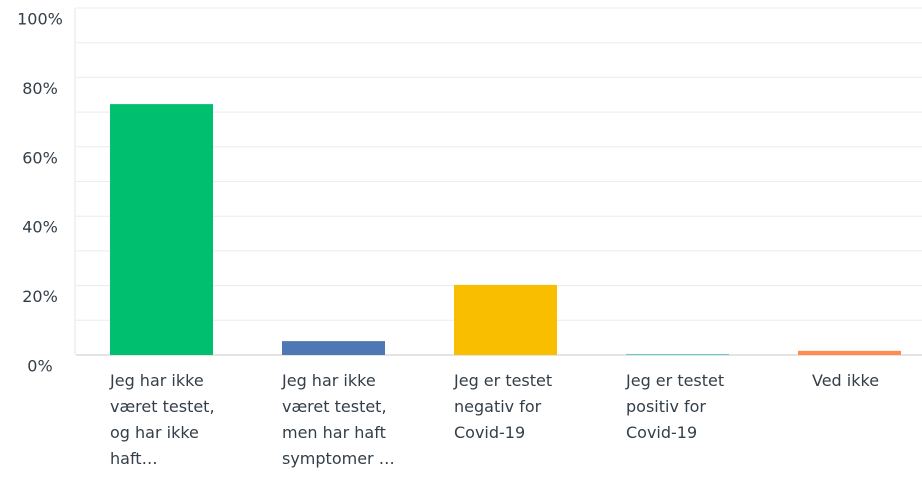  I want to click on y-tick-label: 60%, so click(40, 157).